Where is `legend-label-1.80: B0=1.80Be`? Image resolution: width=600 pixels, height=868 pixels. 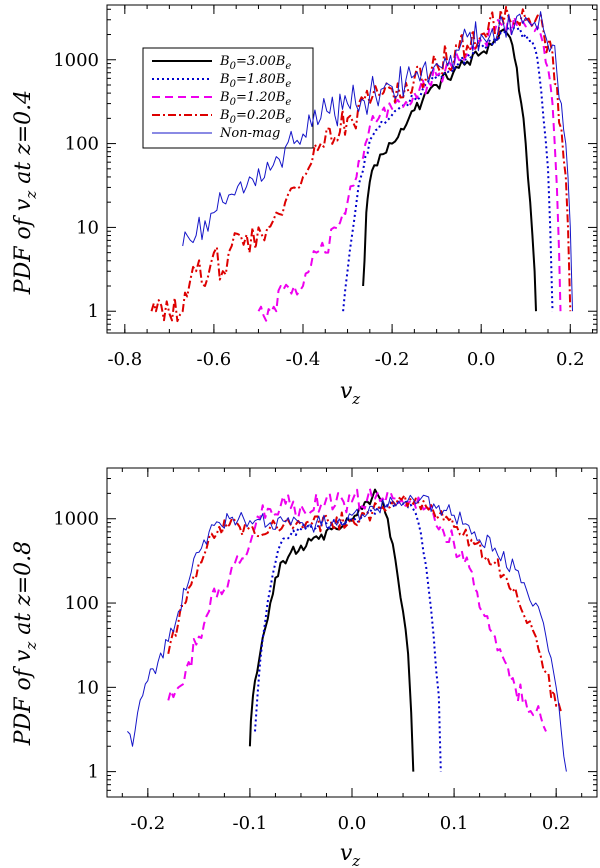 legend-label-1.80: B0=1.80Be is located at coordinates (255, 81).